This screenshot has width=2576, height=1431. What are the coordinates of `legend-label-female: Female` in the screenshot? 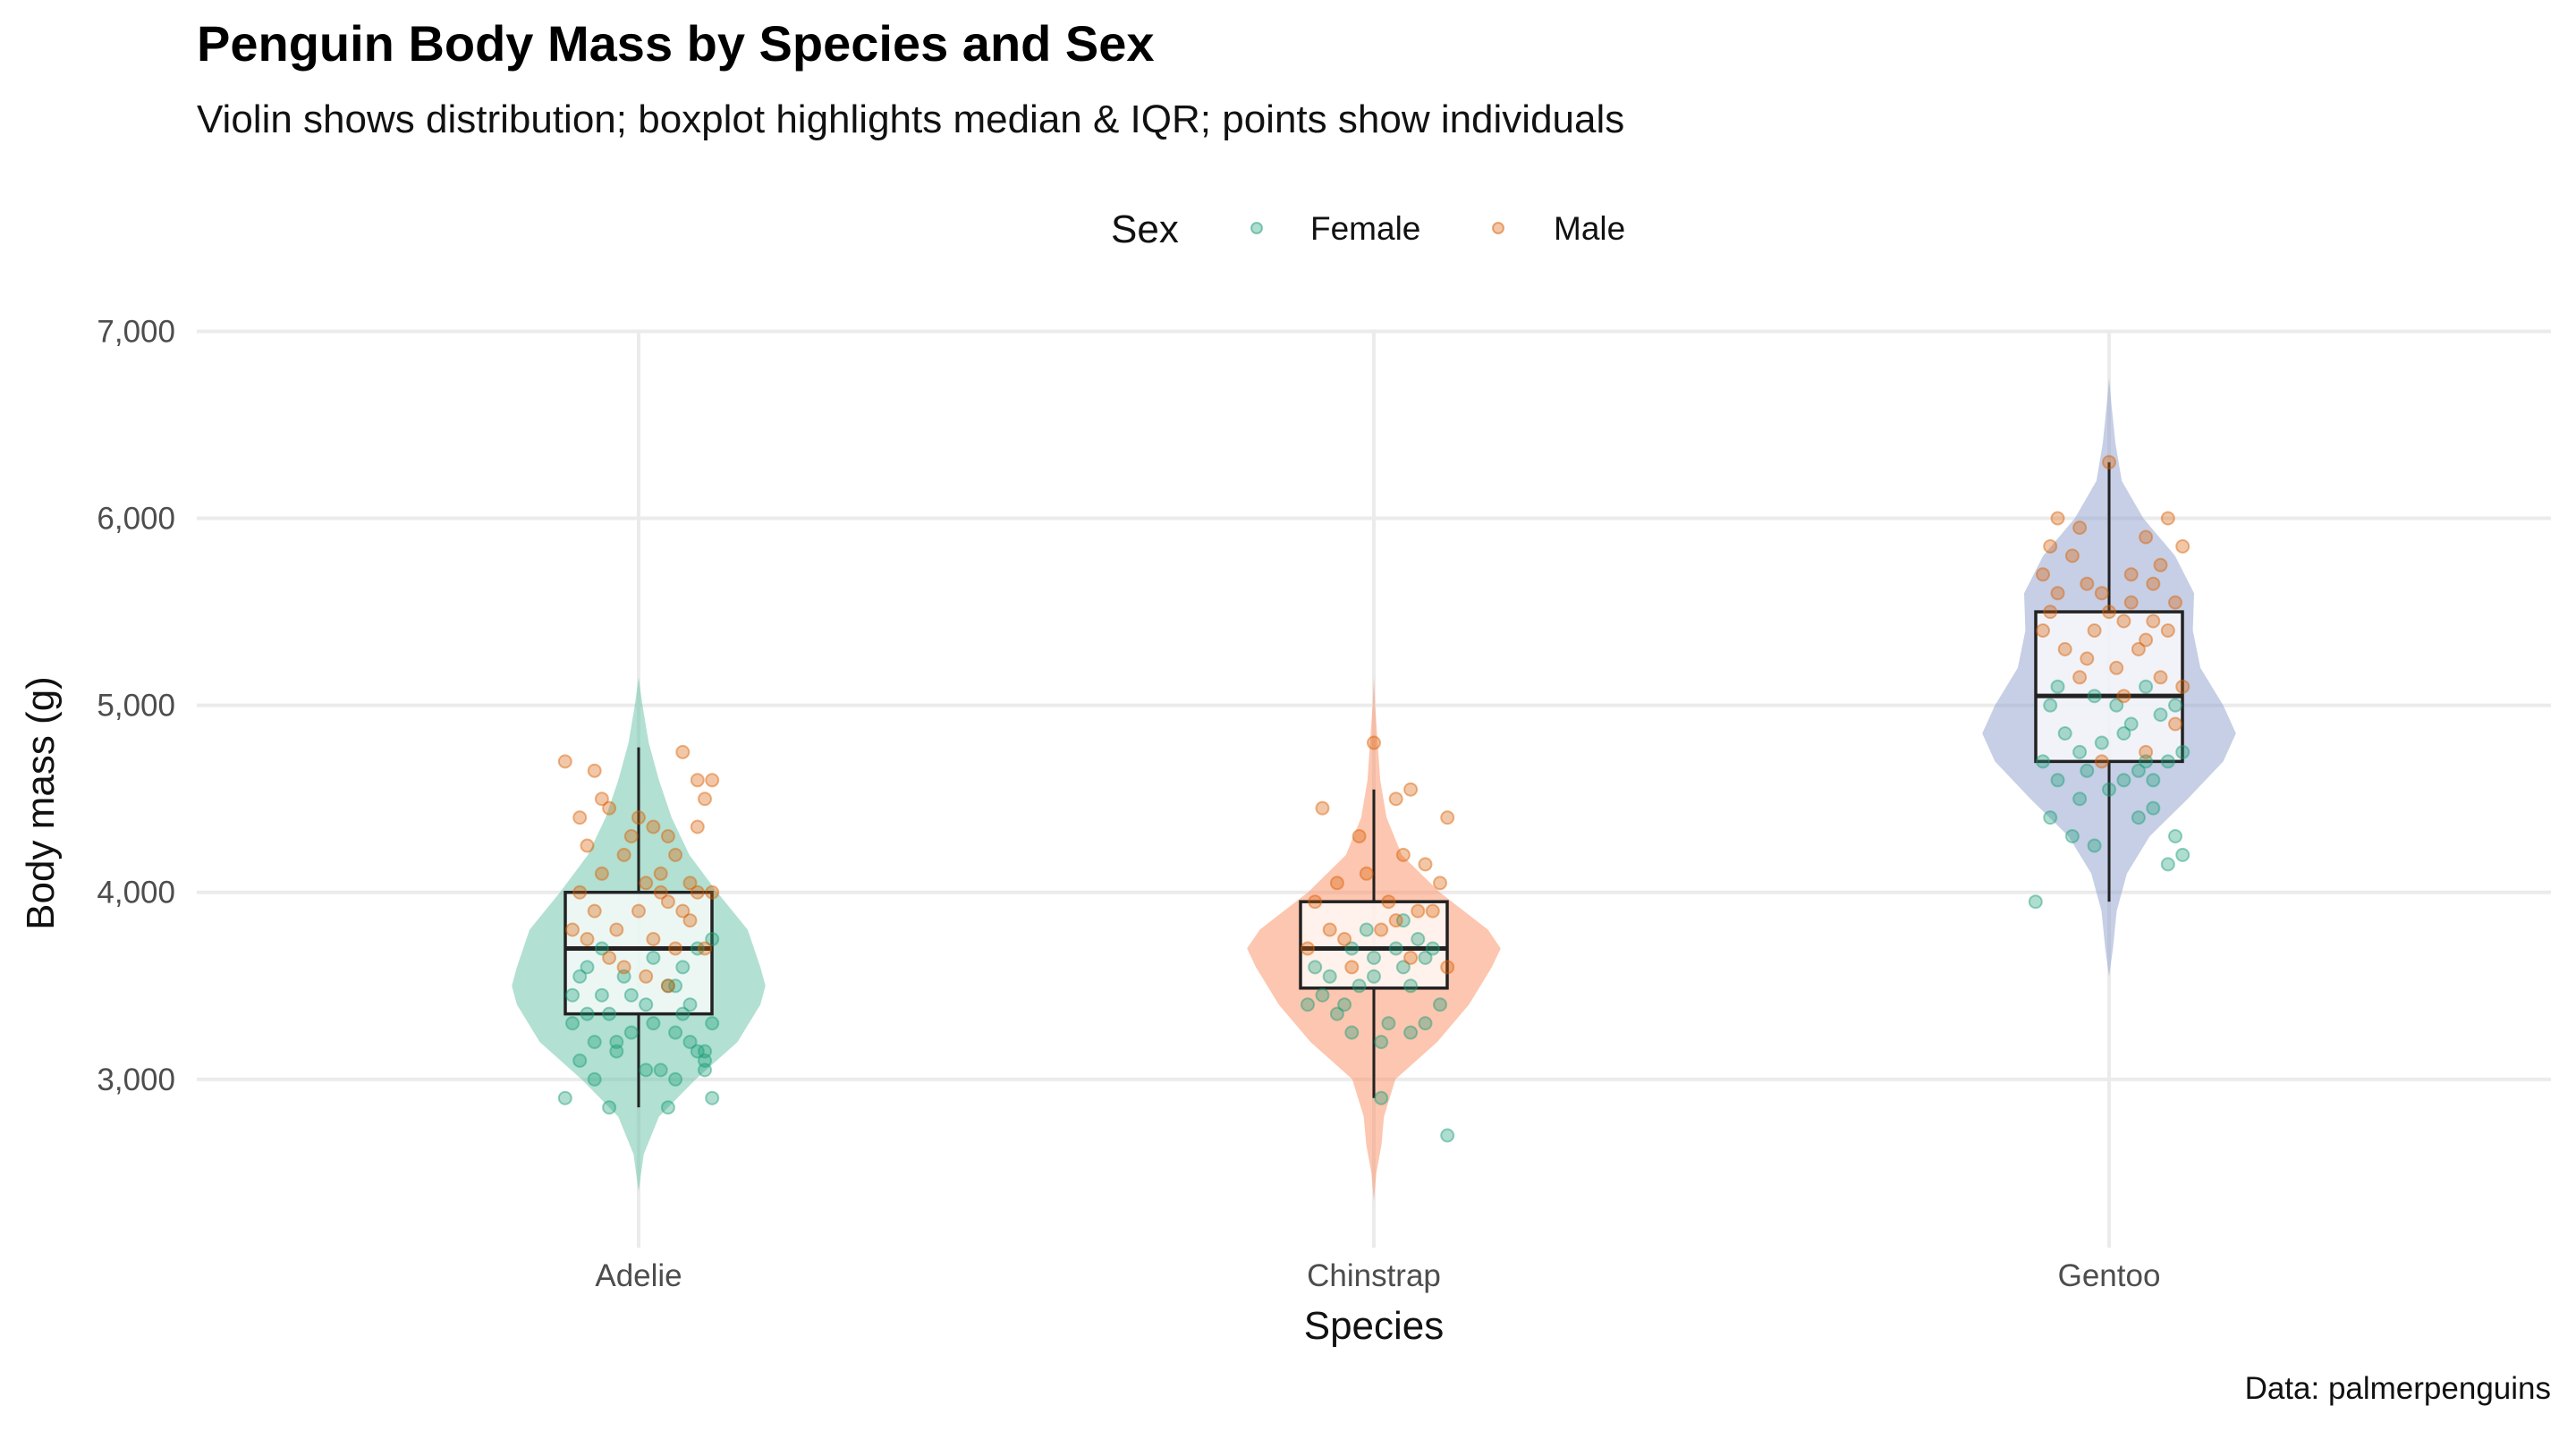 It's located at (1365, 229).